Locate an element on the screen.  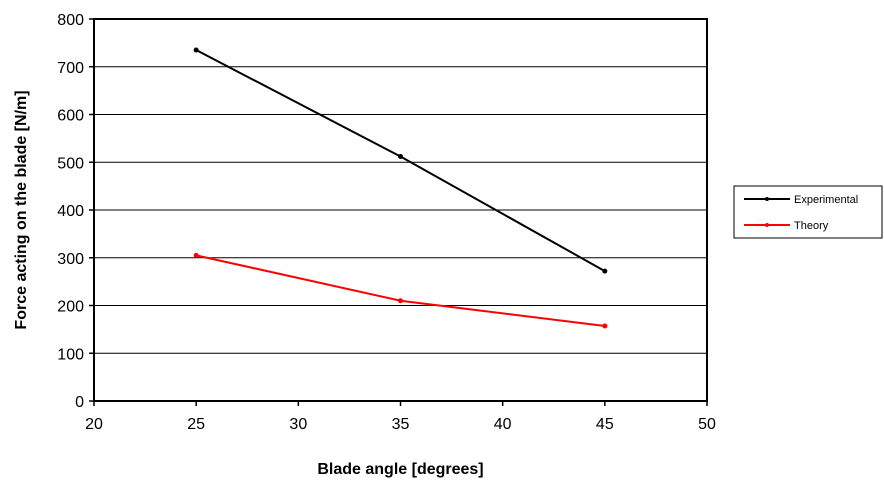
x-axis-title: Blade angle [degrees] is located at coordinates (400, 469).